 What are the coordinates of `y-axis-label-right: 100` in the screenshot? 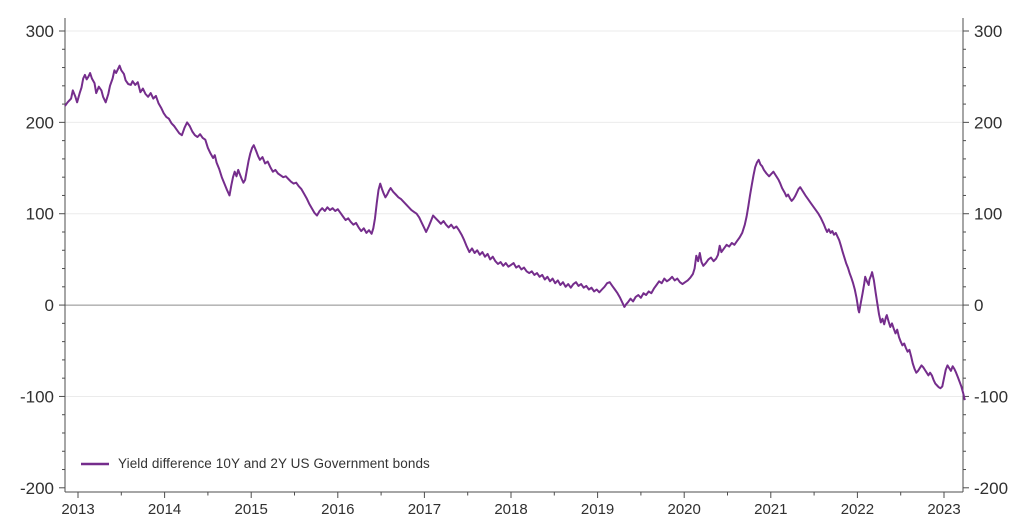 It's located at (988, 214).